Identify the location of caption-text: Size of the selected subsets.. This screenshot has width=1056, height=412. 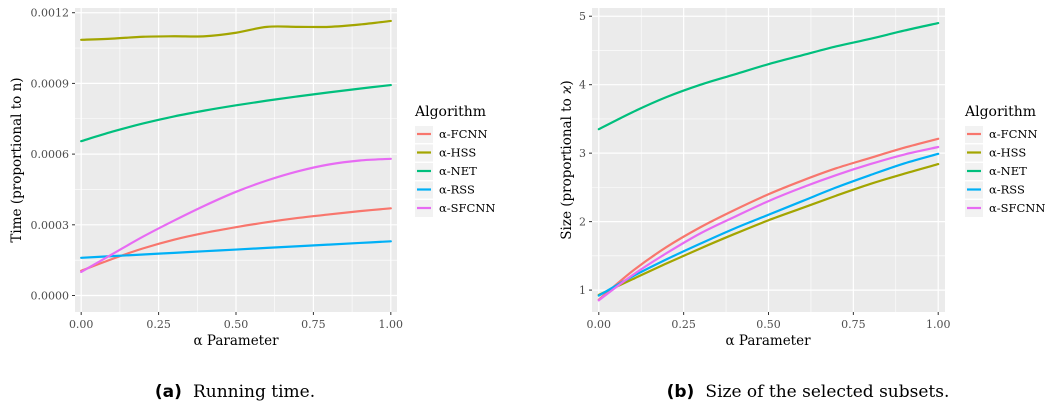
(827, 392).